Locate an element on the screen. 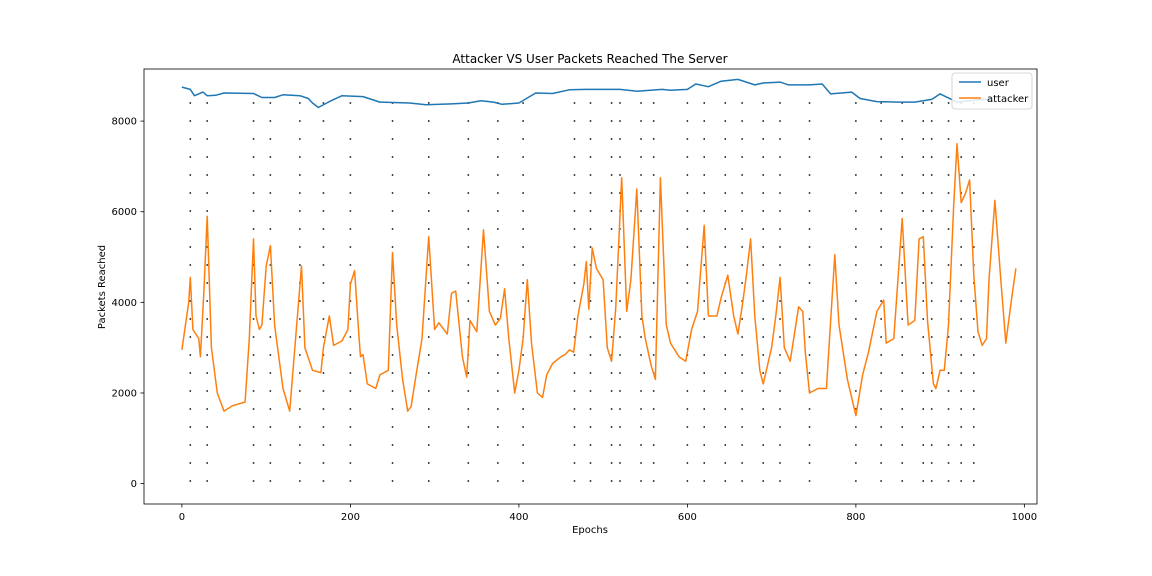  y-tick-label: 0 is located at coordinates (134, 484).